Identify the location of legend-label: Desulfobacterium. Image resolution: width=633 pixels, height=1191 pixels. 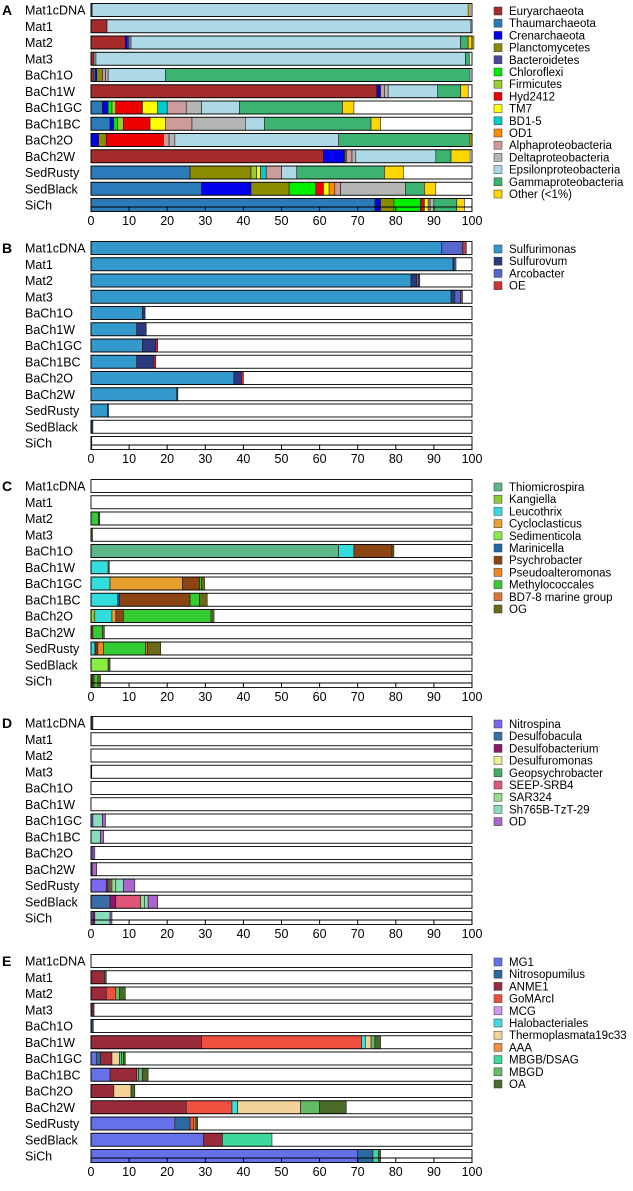
(553, 749).